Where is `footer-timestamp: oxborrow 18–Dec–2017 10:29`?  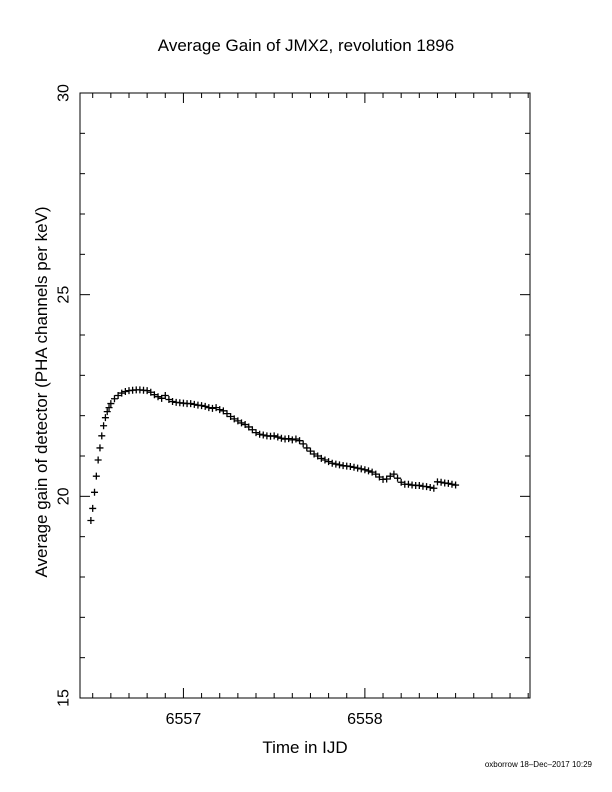
footer-timestamp: oxborrow 18–Dec–2017 10:29 is located at coordinates (538, 764).